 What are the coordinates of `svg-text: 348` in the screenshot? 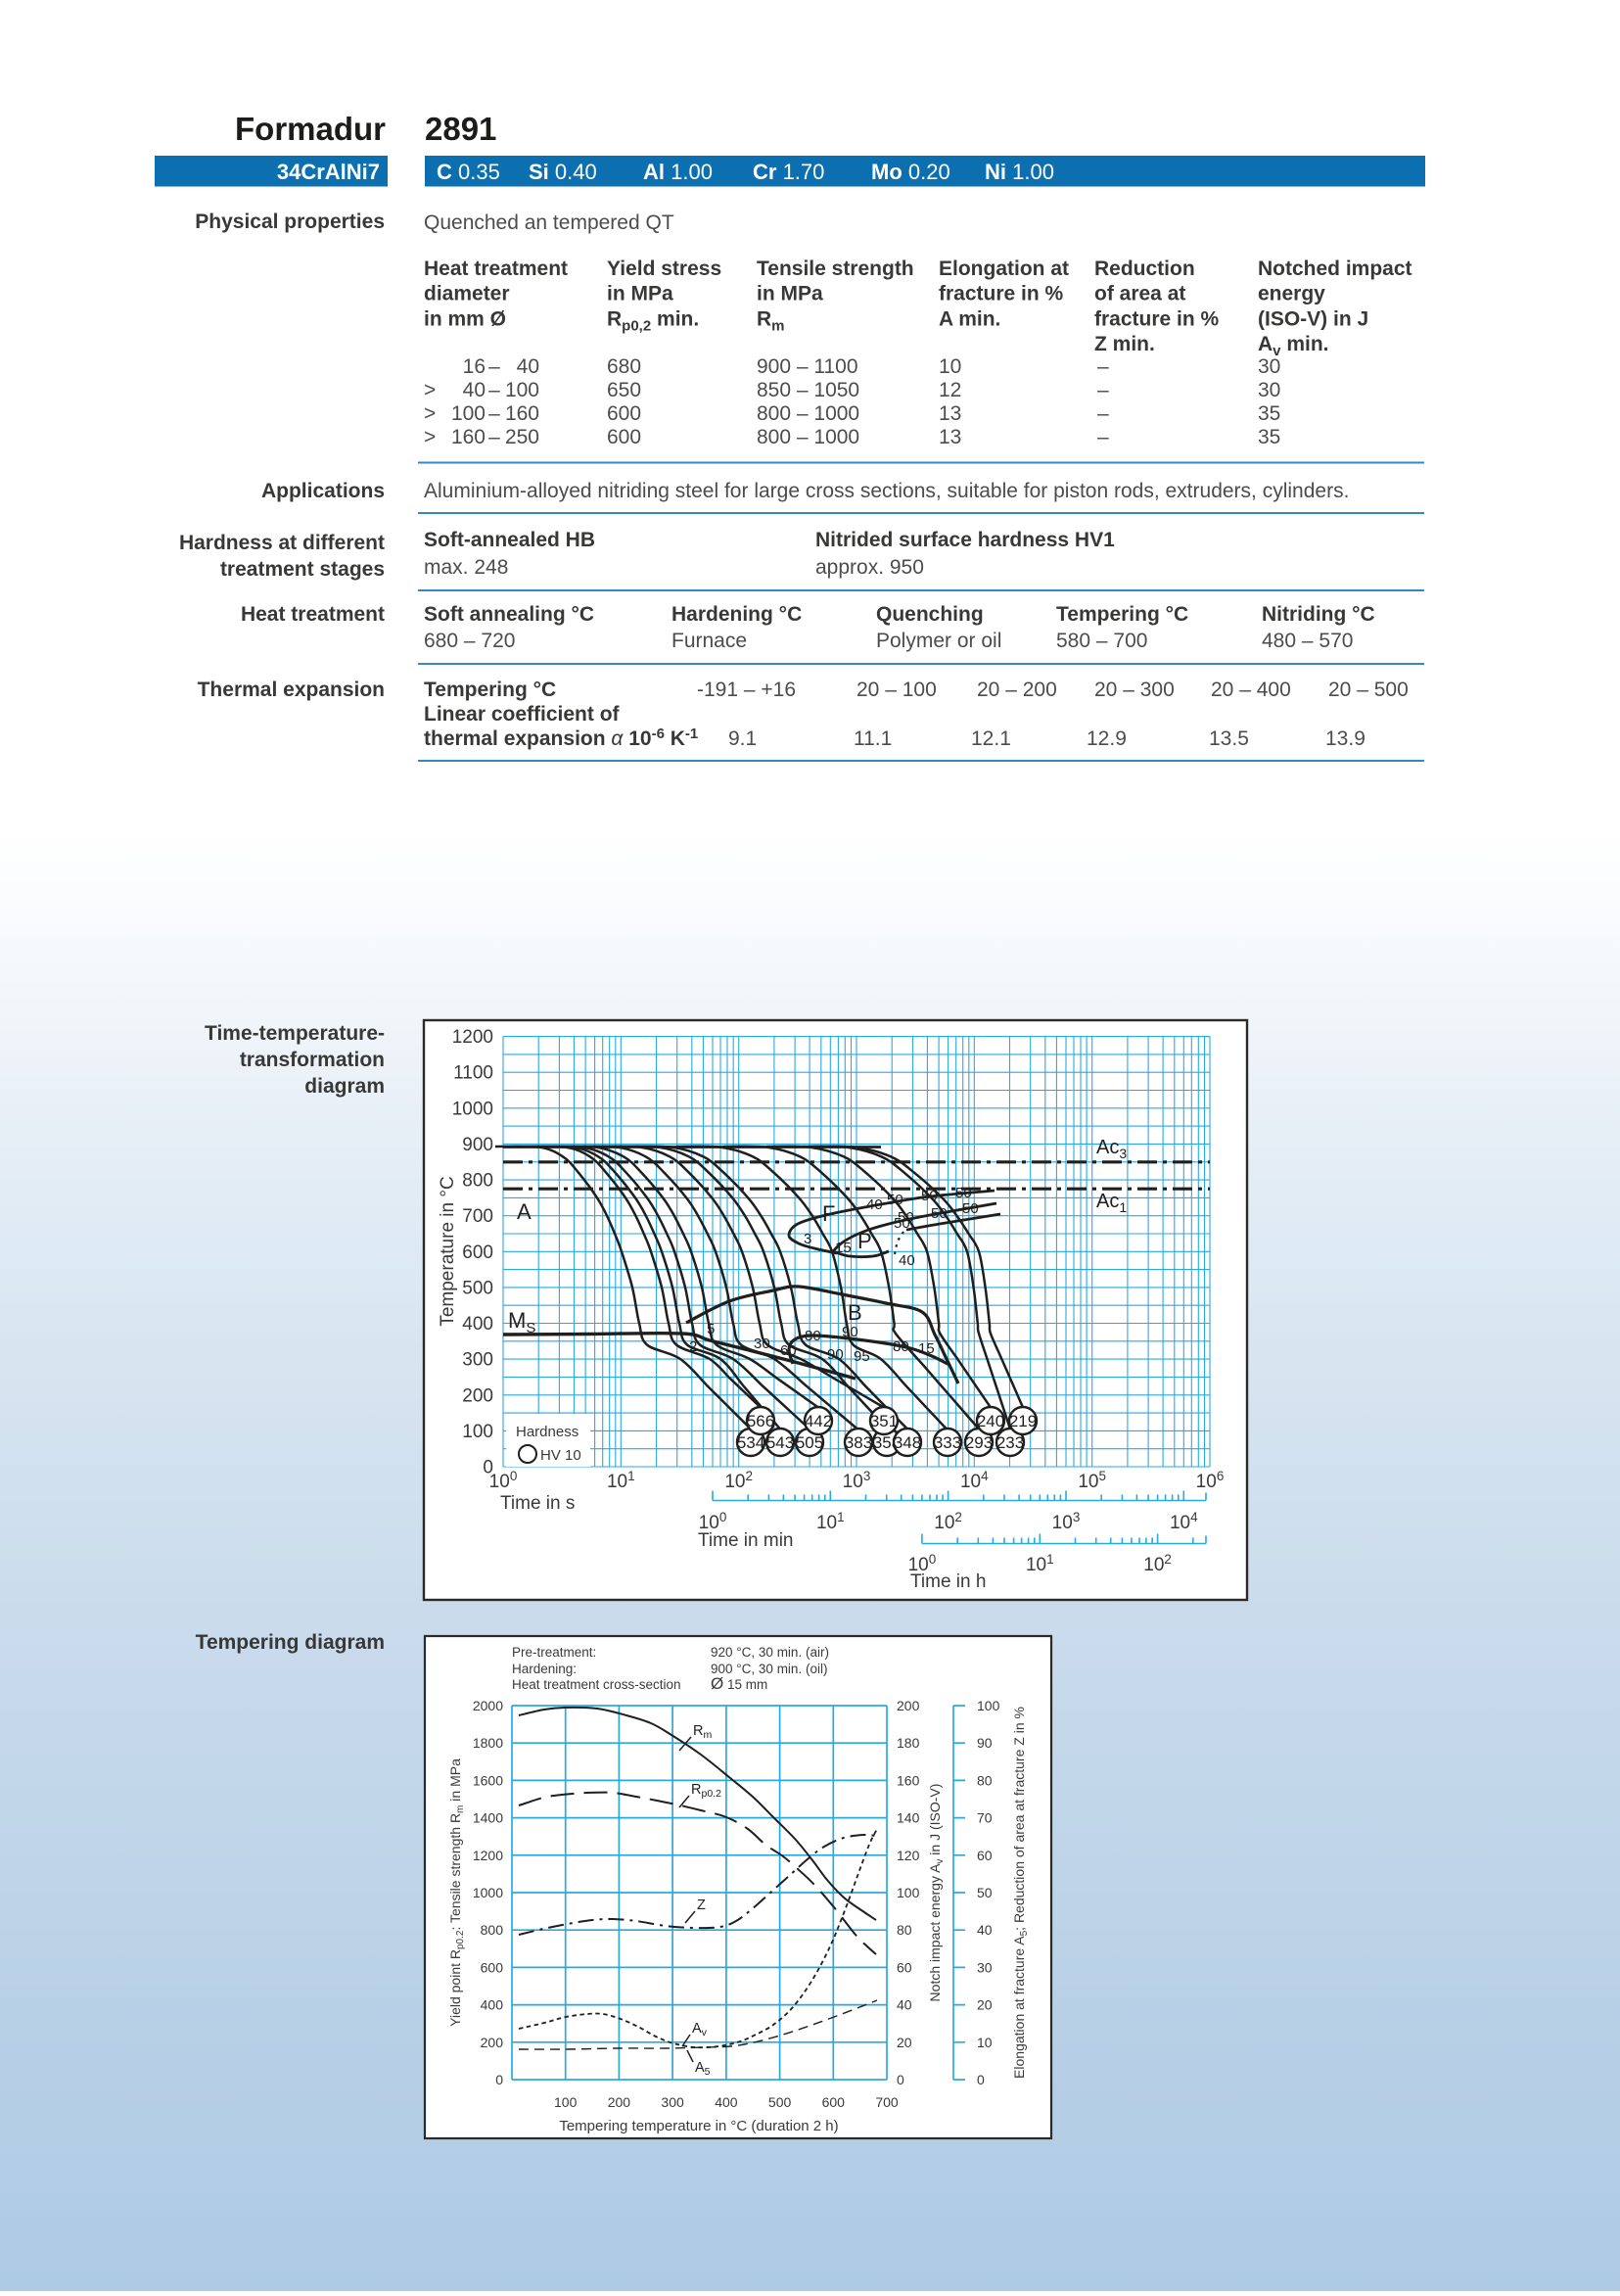 It's located at (907, 1442).